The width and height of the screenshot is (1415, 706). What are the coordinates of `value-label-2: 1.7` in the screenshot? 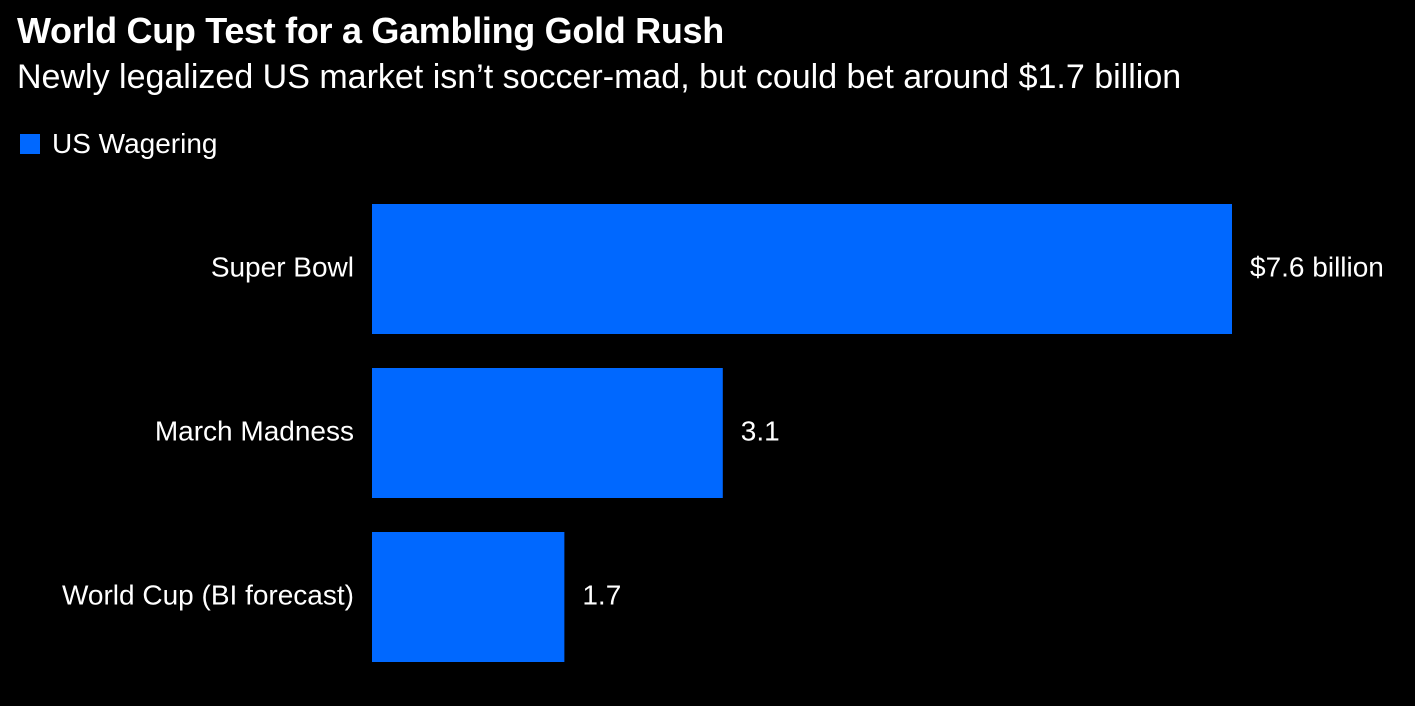 It's located at (601, 594).